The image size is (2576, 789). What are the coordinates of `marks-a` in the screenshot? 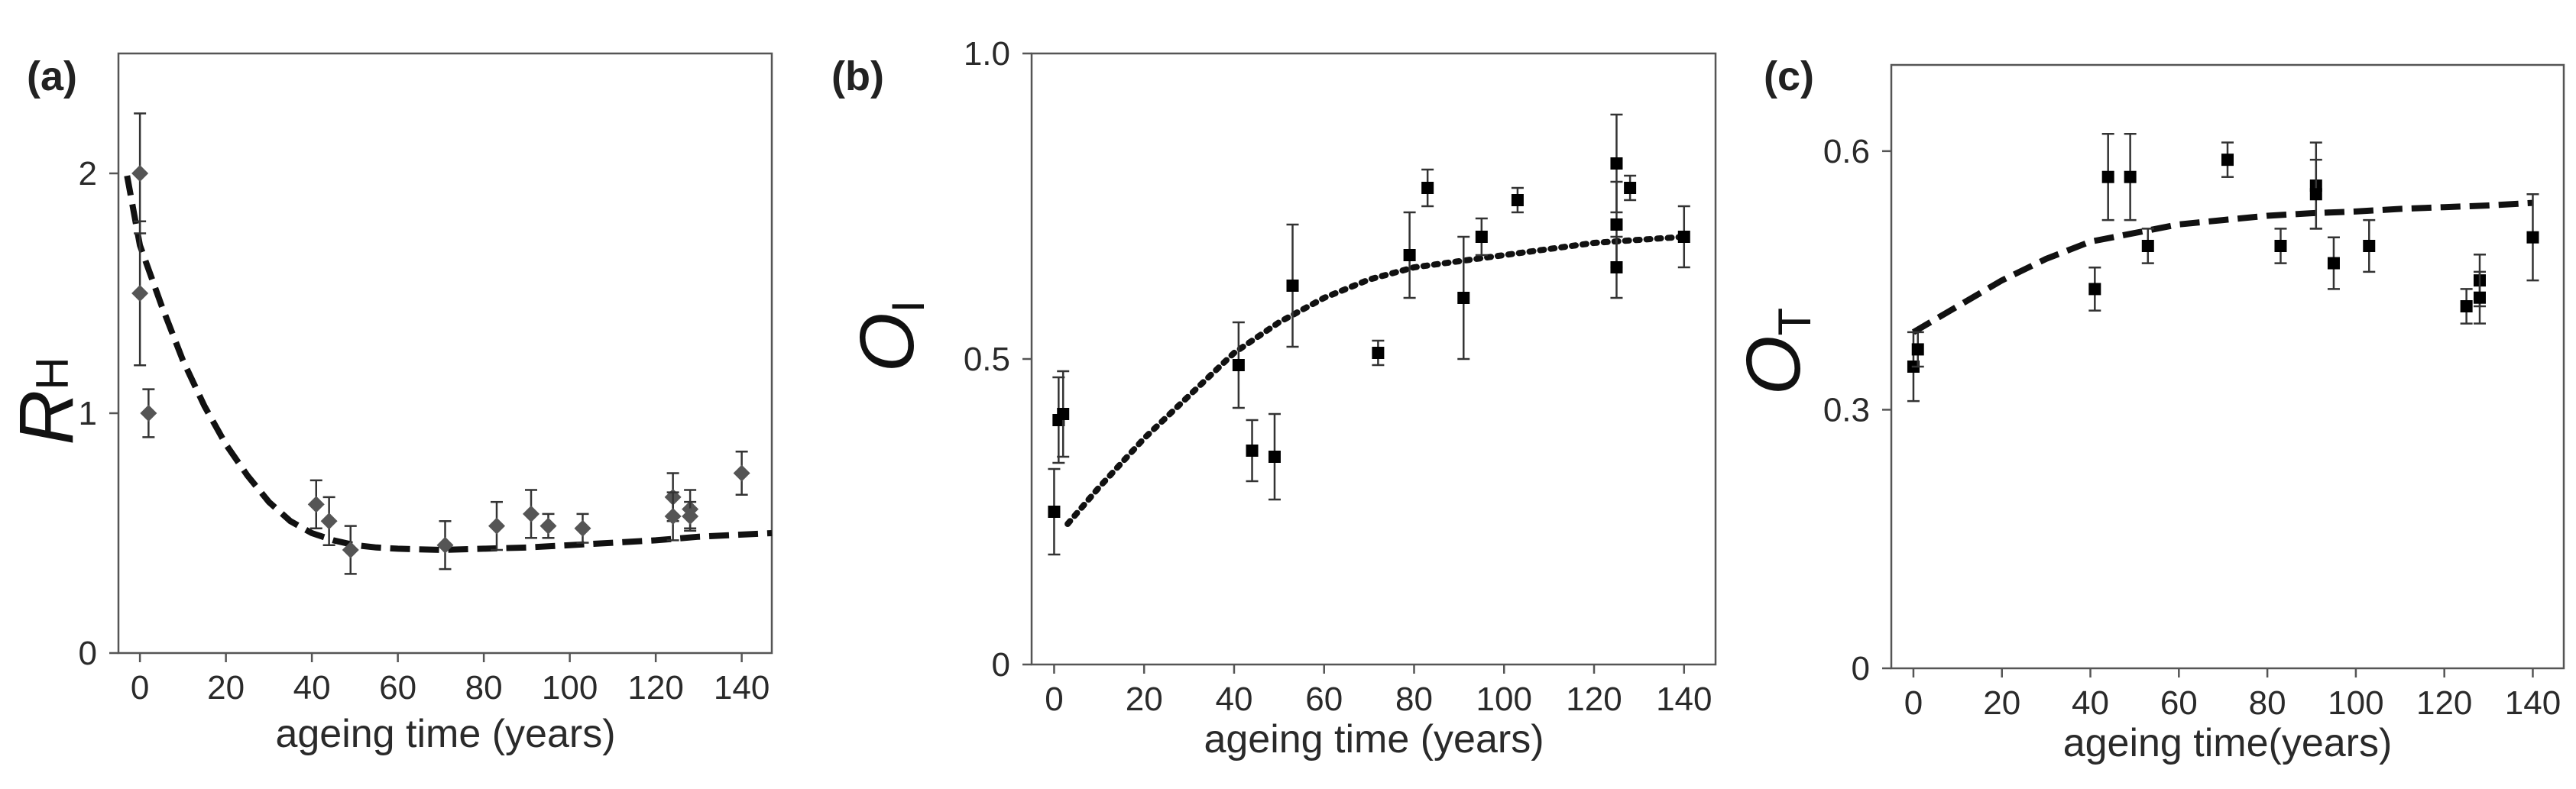 It's located at (448, 343).